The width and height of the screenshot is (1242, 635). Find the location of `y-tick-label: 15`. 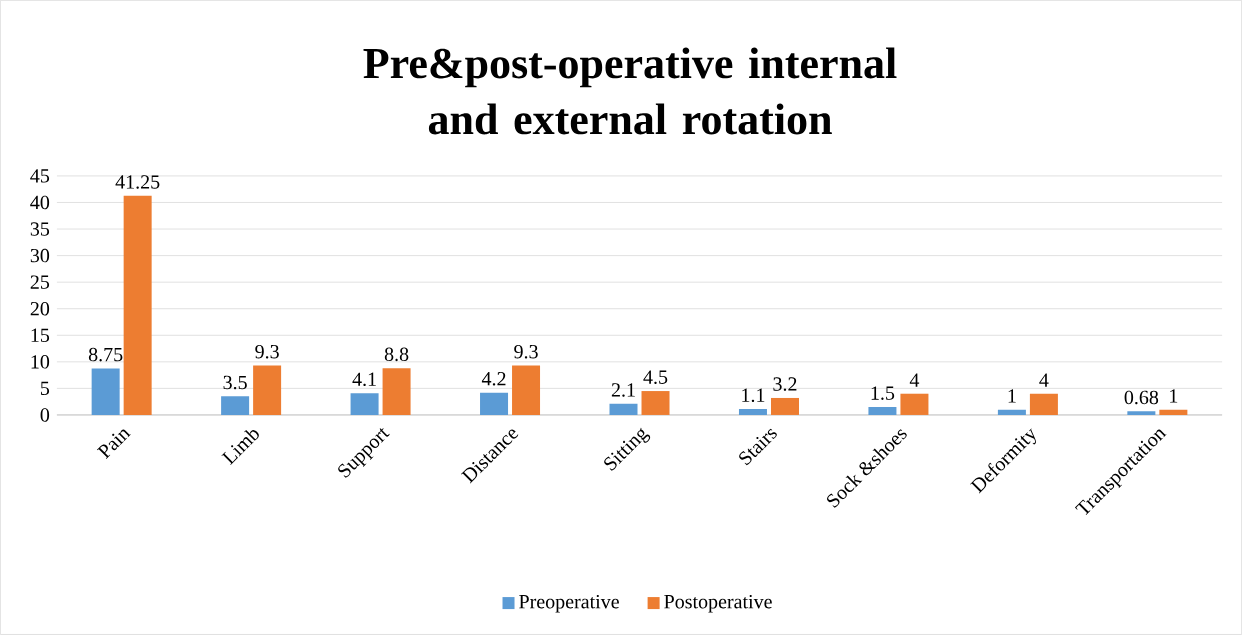

y-tick-label: 15 is located at coordinates (40, 335).